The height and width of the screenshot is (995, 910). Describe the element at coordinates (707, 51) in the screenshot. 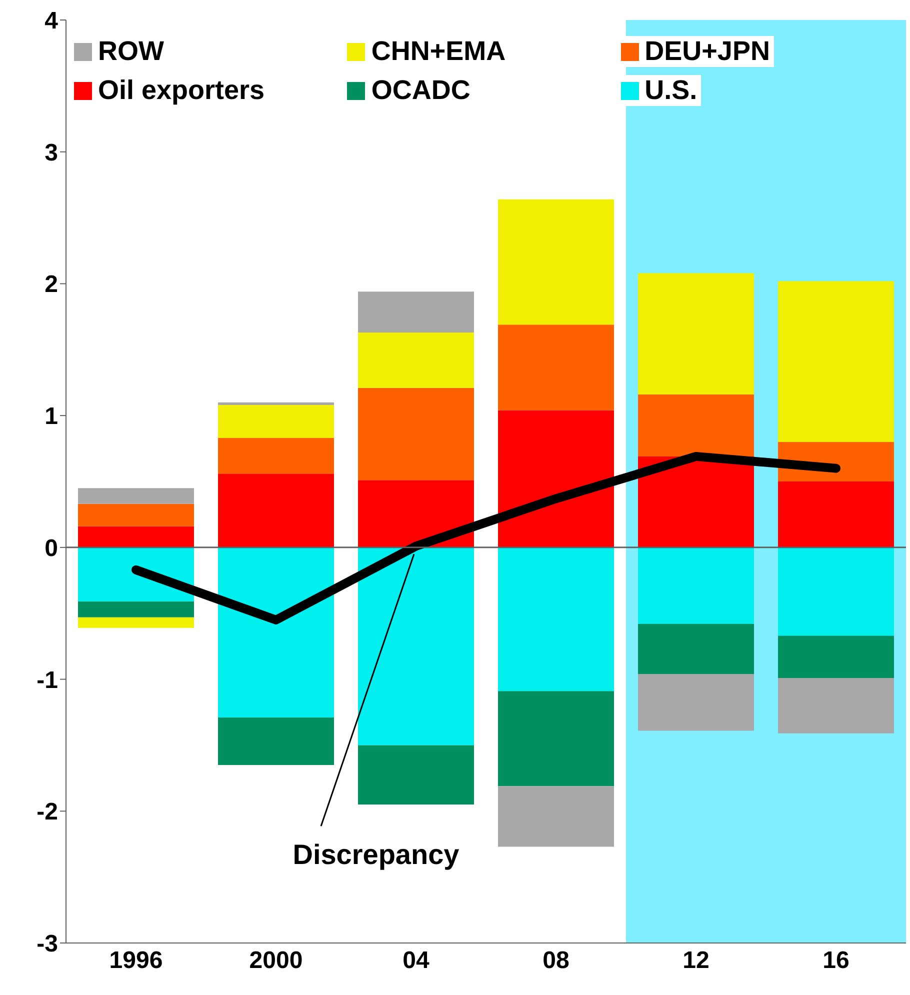

I see `legend-label: DEU+JPN` at that location.